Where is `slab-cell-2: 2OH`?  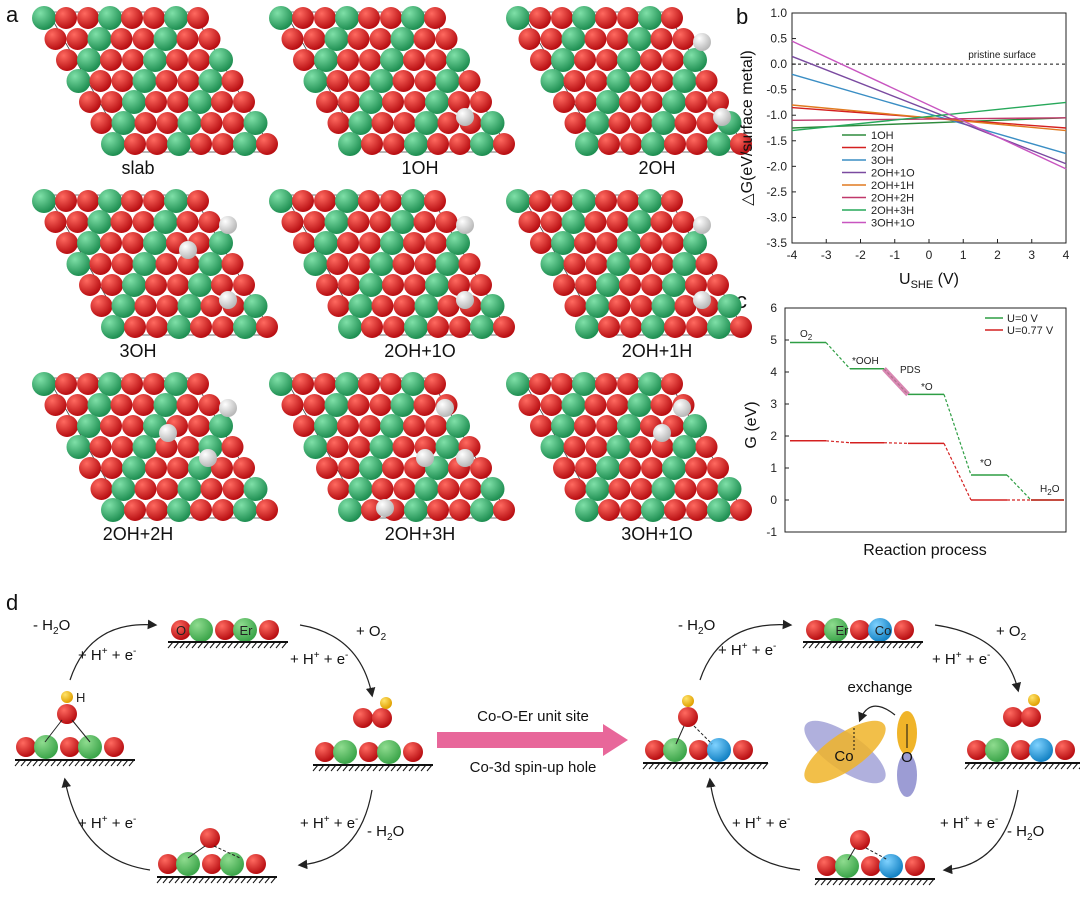
slab-cell-2: 2OH is located at coordinates (629, 92).